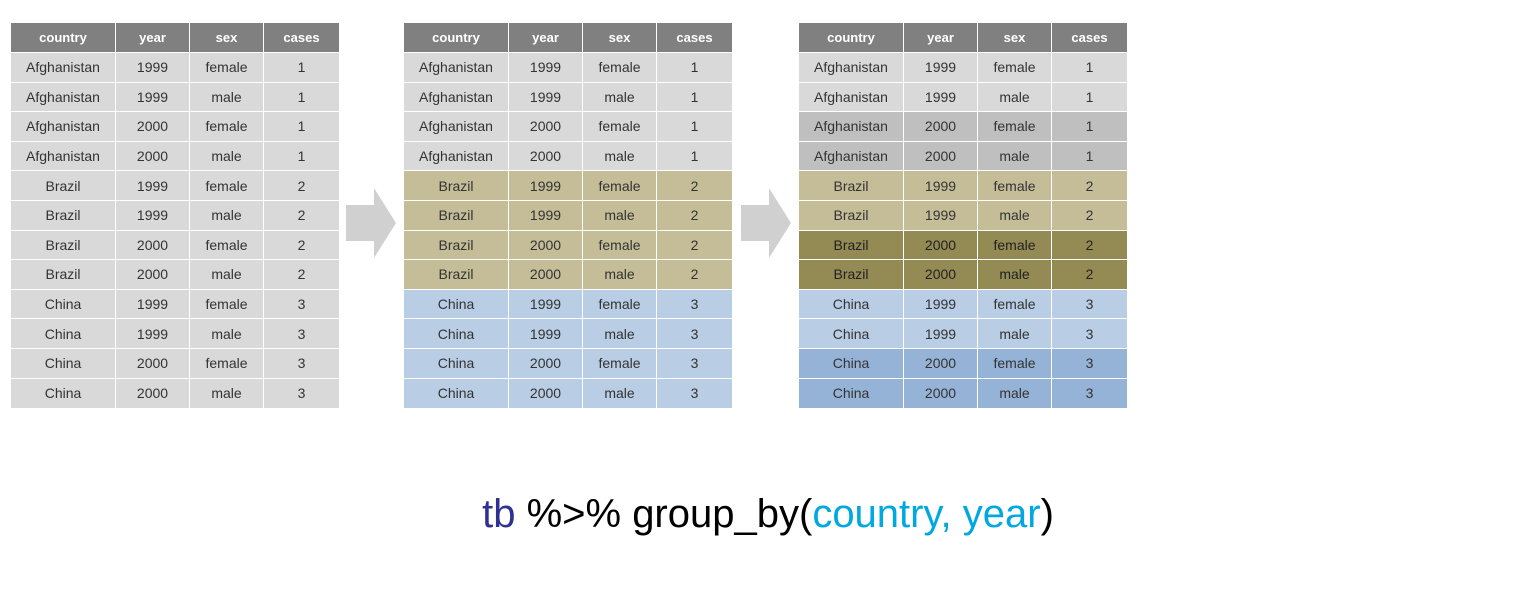 This screenshot has width=1536, height=593. I want to click on table-row: Brazil 1999 female 2, so click(963, 186).